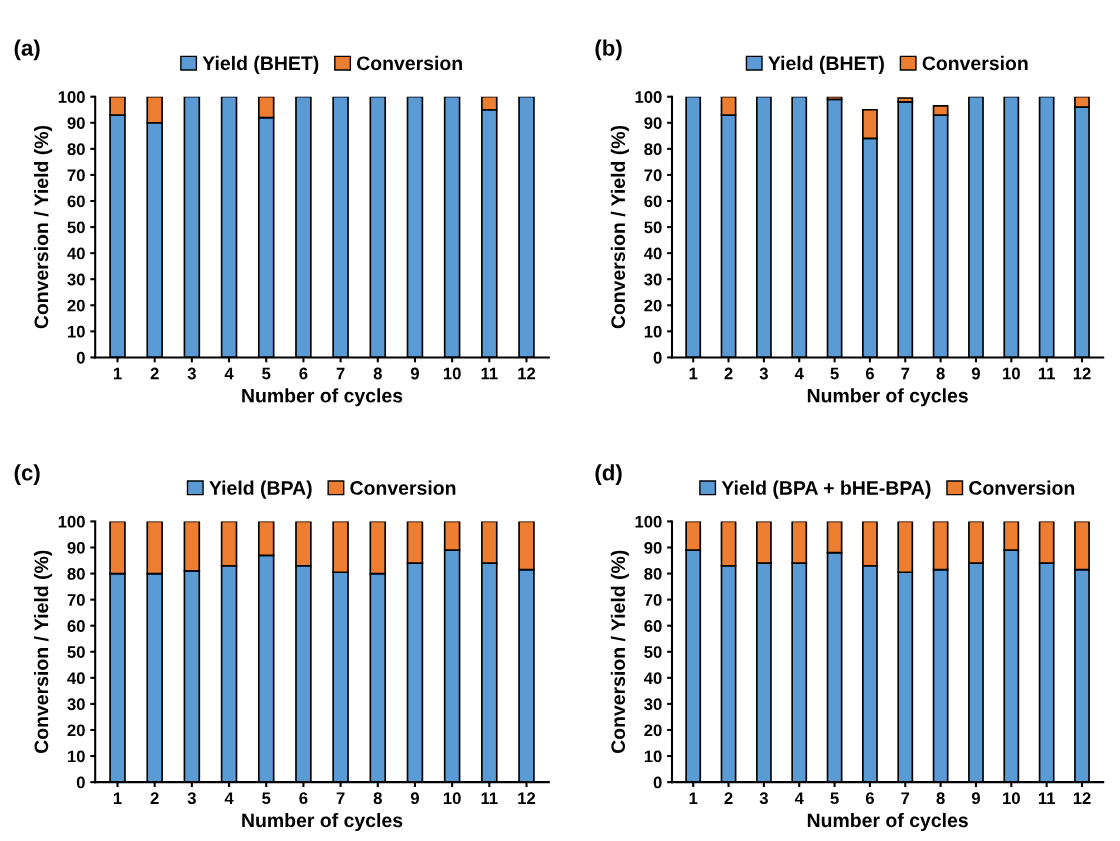 This screenshot has height=841, width=1120. I want to click on text: (c), so click(27, 474).